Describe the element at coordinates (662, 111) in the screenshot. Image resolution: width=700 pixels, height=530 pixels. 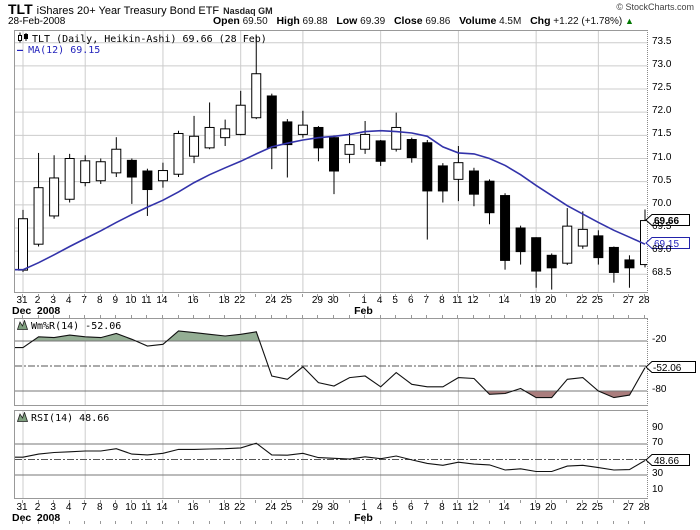
I see `price-axis-label: 72.0` at that location.